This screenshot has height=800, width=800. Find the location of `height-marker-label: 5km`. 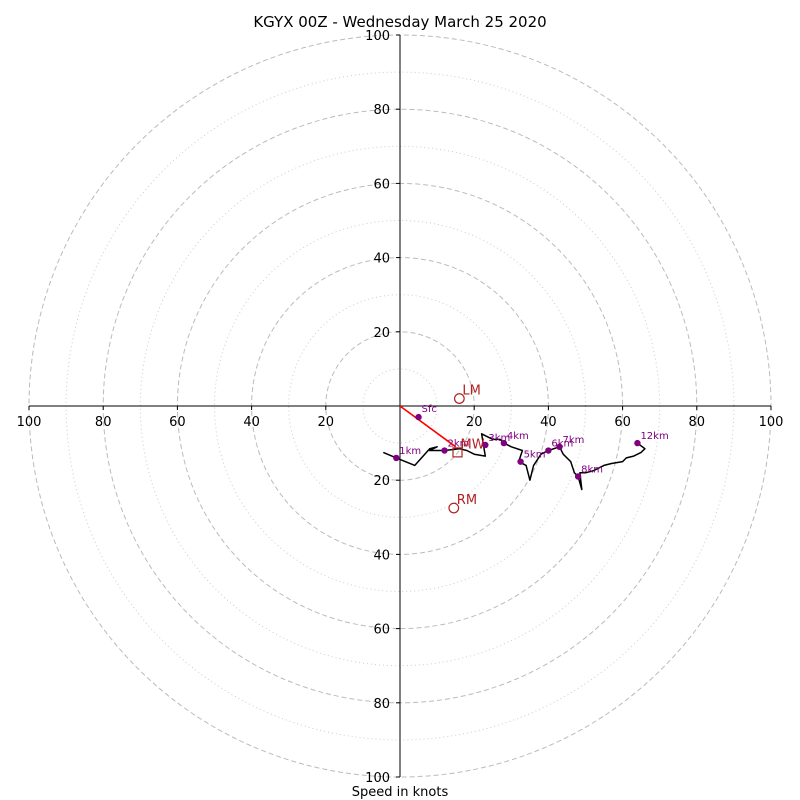

height-marker-label: 5km is located at coordinates (535, 455).